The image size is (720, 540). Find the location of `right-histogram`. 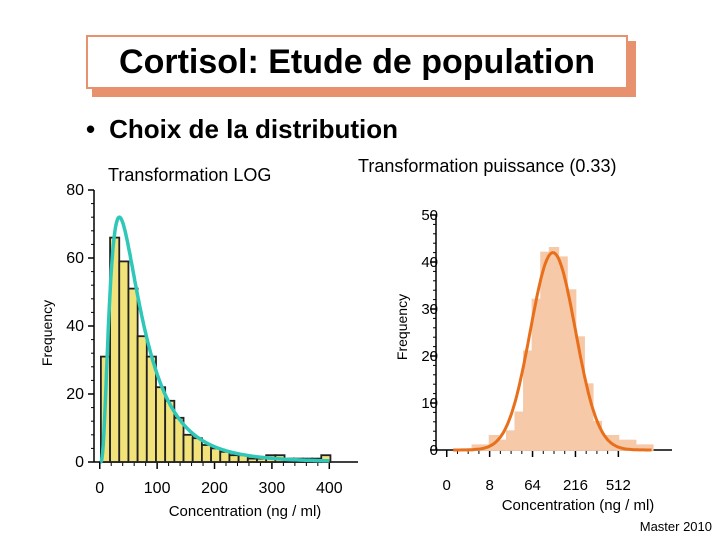

right-histogram is located at coordinates (554, 349).